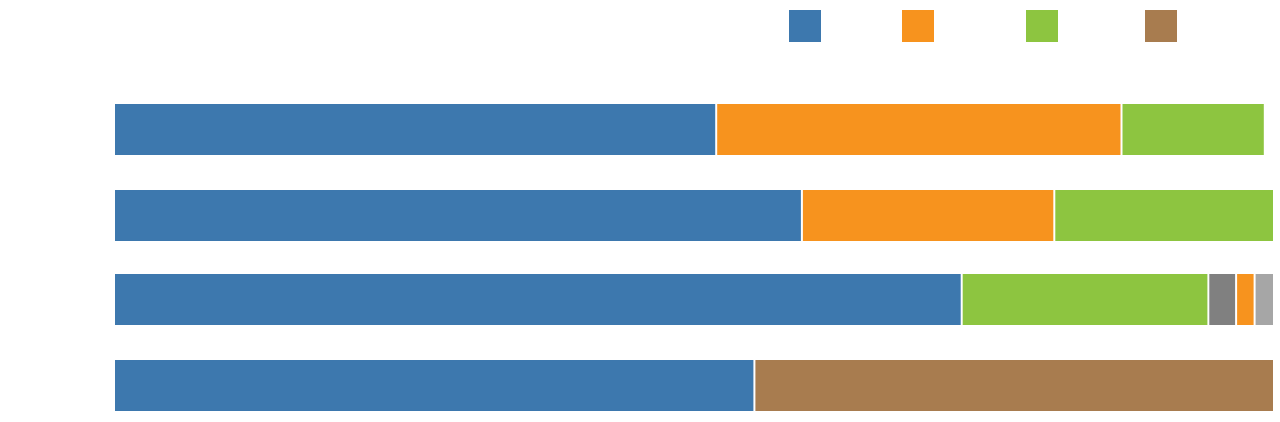  Describe the element at coordinates (919, 129) in the screenshot. I see `bar-segment-row1-series2` at that location.